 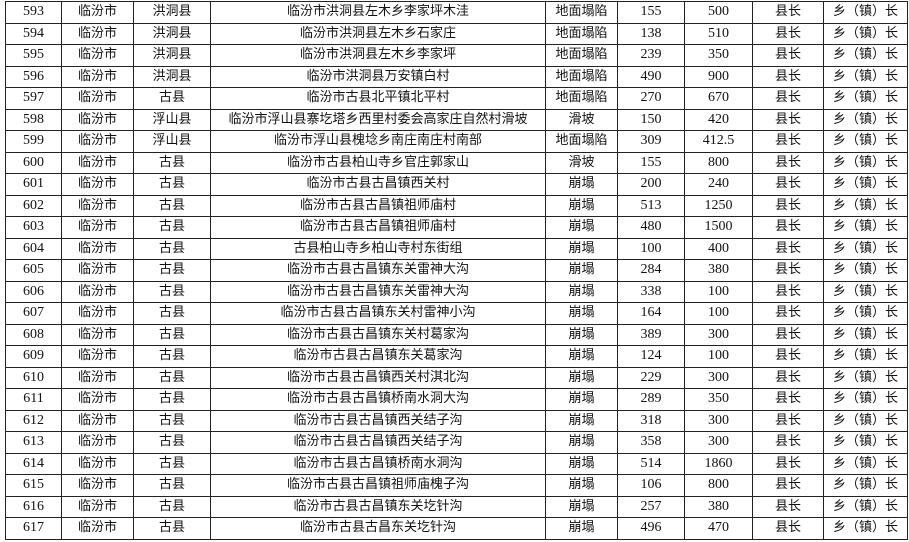 I want to click on table-row: 616 临汾市 古县 临汾市古县古昌镇东关圪针沟 崩塌 257 380 县长 乡（镇）长, so click(x=456, y=506).